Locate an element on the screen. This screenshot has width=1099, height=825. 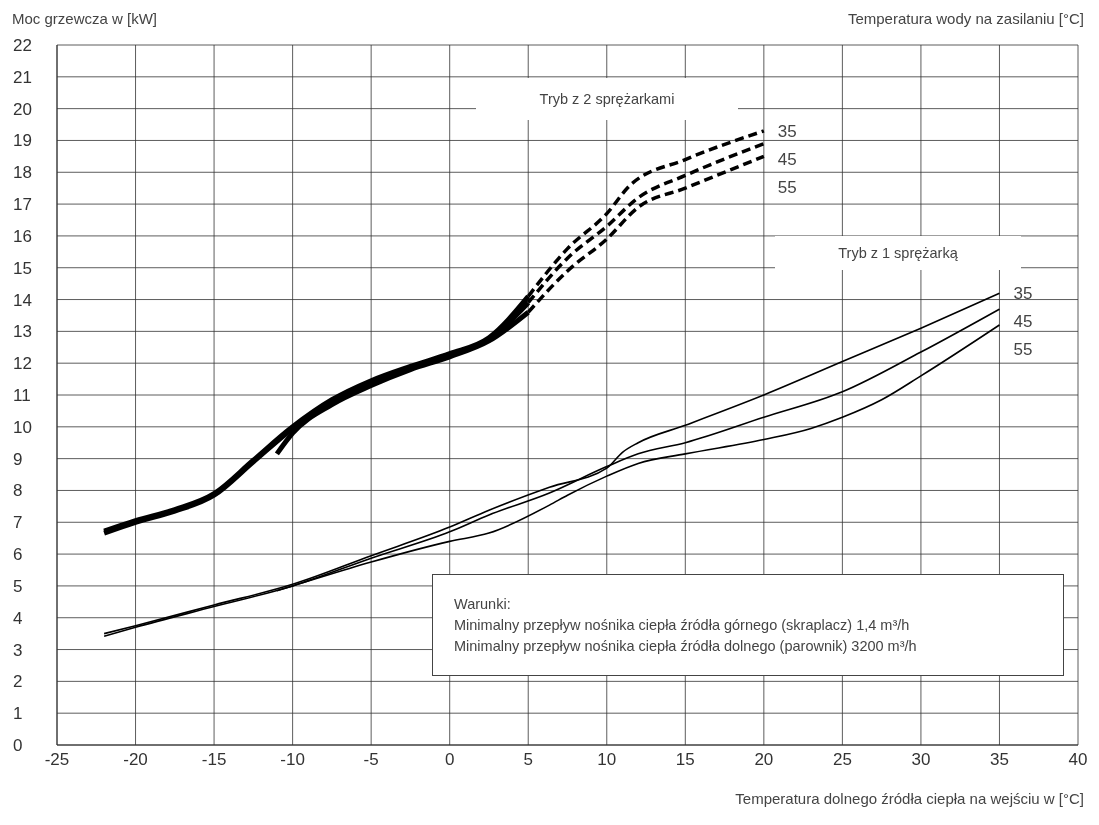
x-tick-label: 10 is located at coordinates (607, 760).